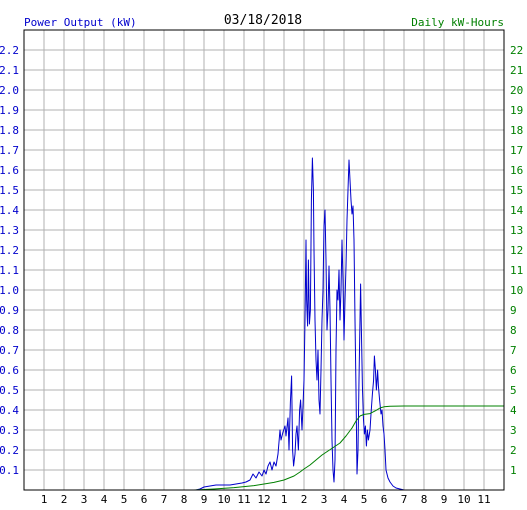 This screenshot has width=527, height=510. Describe the element at coordinates (9, 90) in the screenshot. I see `left-tick-label: 2.0` at that location.